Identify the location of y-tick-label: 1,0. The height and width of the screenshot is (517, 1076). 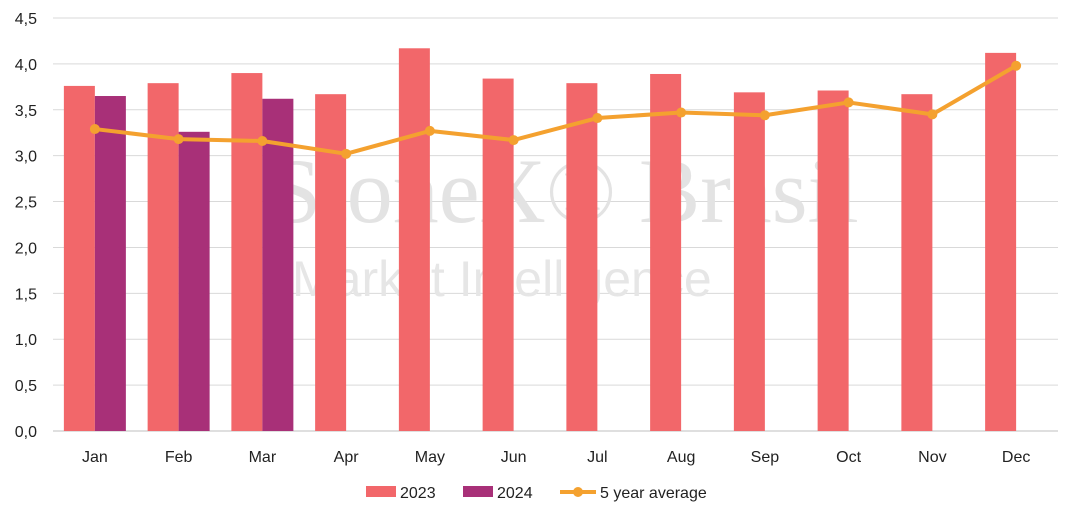
(26, 340).